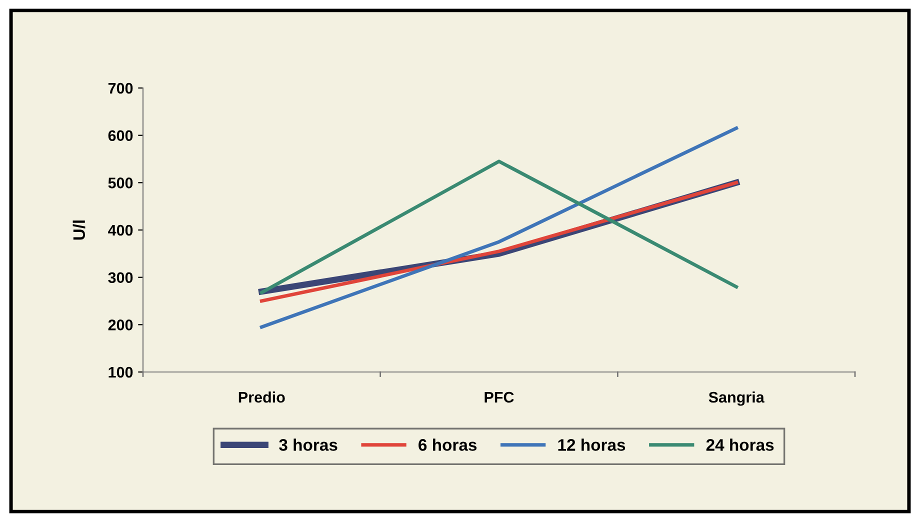  I want to click on legend-label: 6 horas, so click(447, 444).